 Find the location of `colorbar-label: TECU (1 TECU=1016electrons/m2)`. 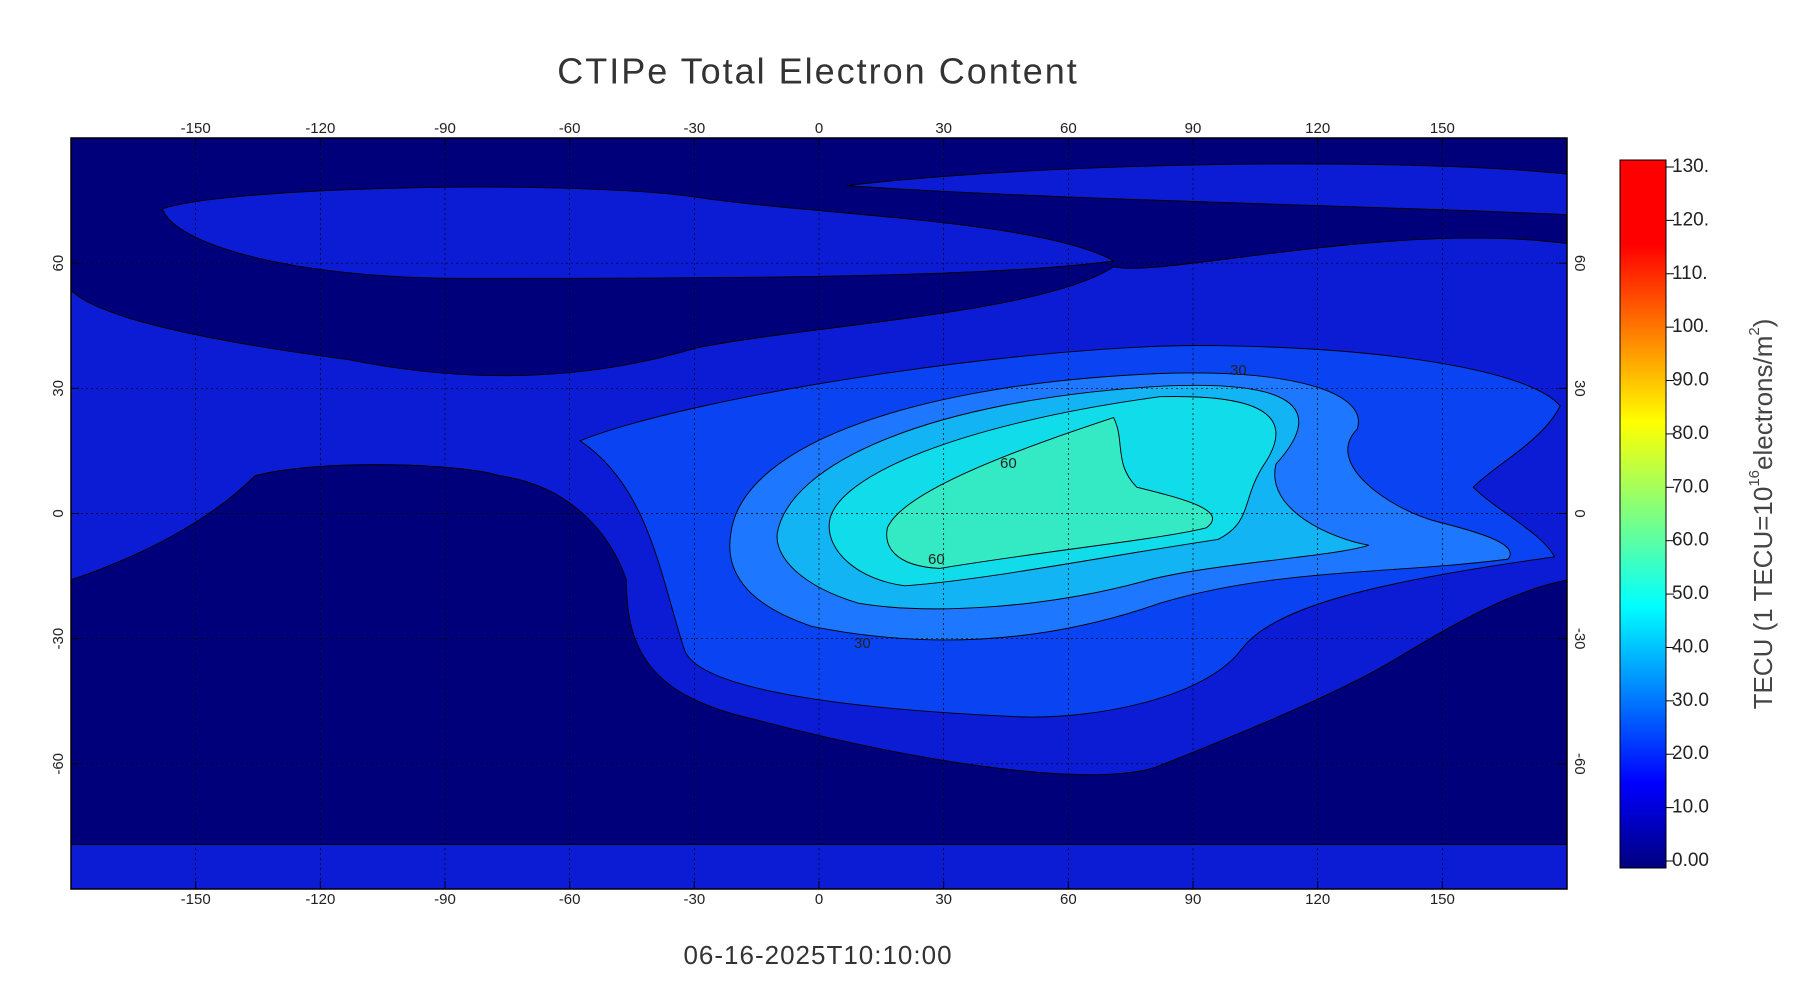

colorbar-label: TECU (1 TECU=1016electrons/m2) is located at coordinates (1762, 514).